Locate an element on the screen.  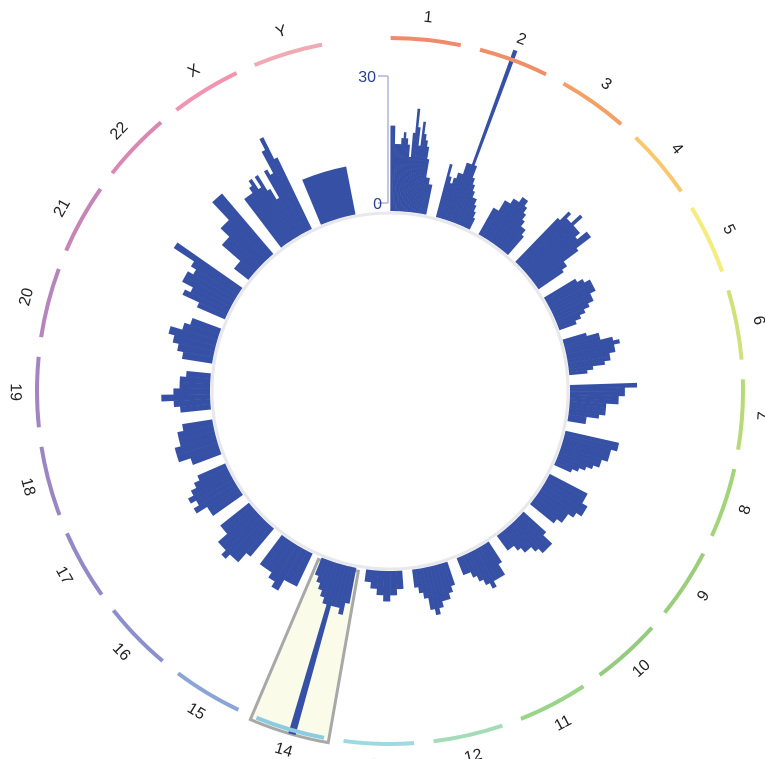
chromosome-label: 5 is located at coordinates (728, 229).